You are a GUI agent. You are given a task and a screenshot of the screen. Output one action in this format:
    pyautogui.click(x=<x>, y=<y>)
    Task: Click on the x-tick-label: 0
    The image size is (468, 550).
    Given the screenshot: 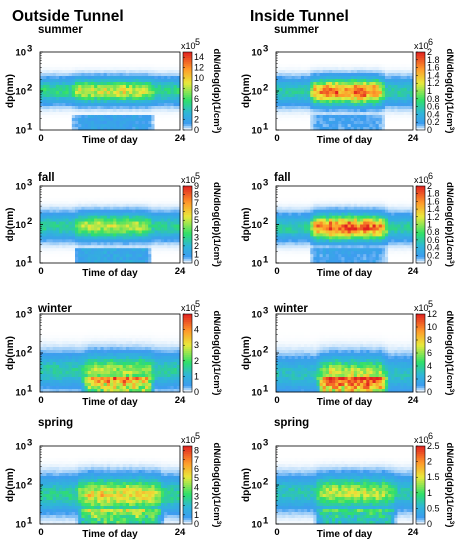 What is the action you would take?
    pyautogui.click(x=276, y=271)
    